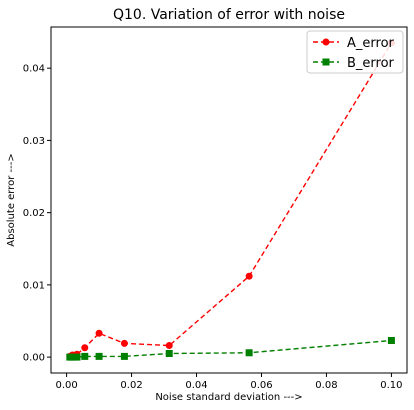 Image resolution: width=414 pixels, height=410 pixels. Describe the element at coordinates (196, 385) in the screenshot. I see `x-tick-label: 0.04` at that location.